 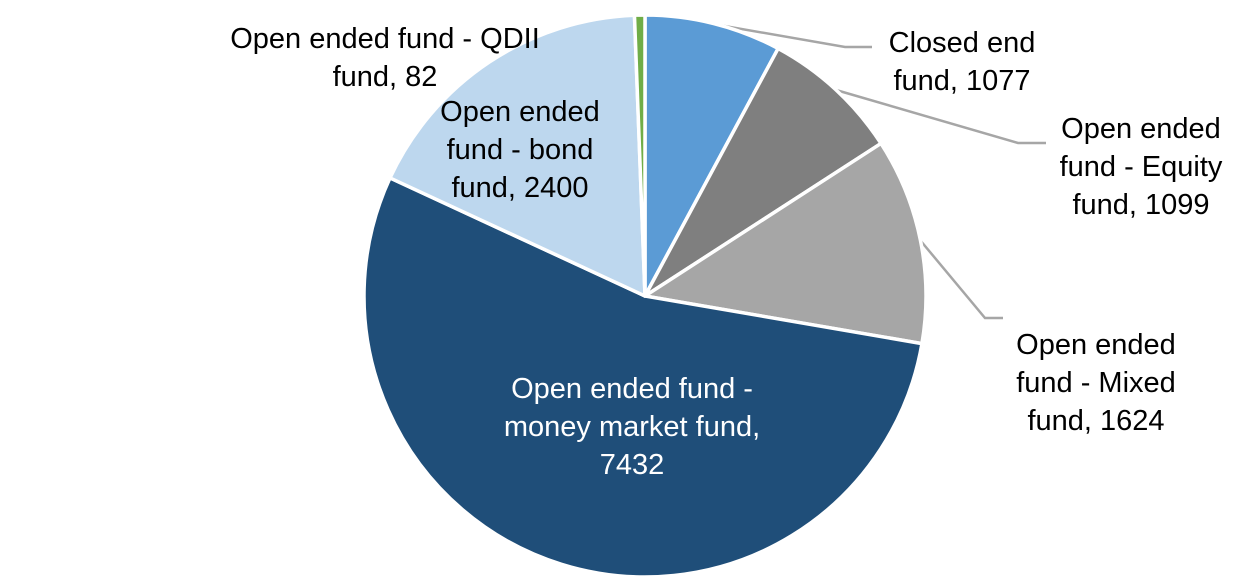 I want to click on label-open-ended-fund-mixed-fund: Open ended fund - Mixed fund, 1624, so click(x=1096, y=383).